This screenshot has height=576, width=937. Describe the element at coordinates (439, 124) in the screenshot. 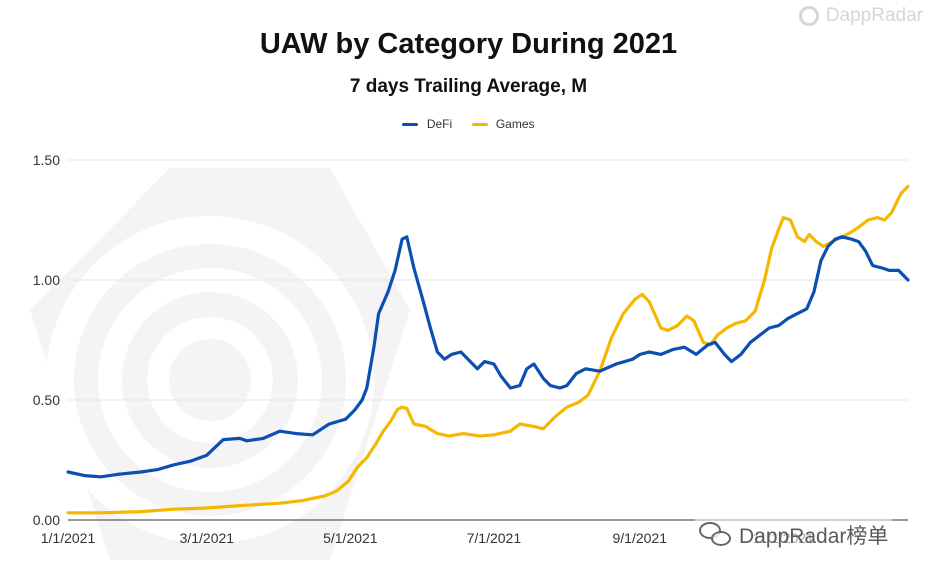

I see `legend-label-defi: DeFi` at that location.